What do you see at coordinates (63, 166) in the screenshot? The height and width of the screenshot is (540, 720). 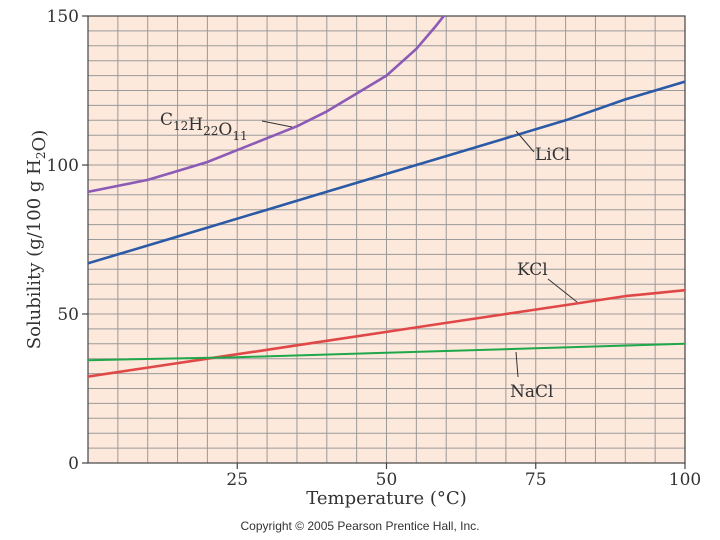 I see `y-tick-label: 100` at bounding box center [63, 166].